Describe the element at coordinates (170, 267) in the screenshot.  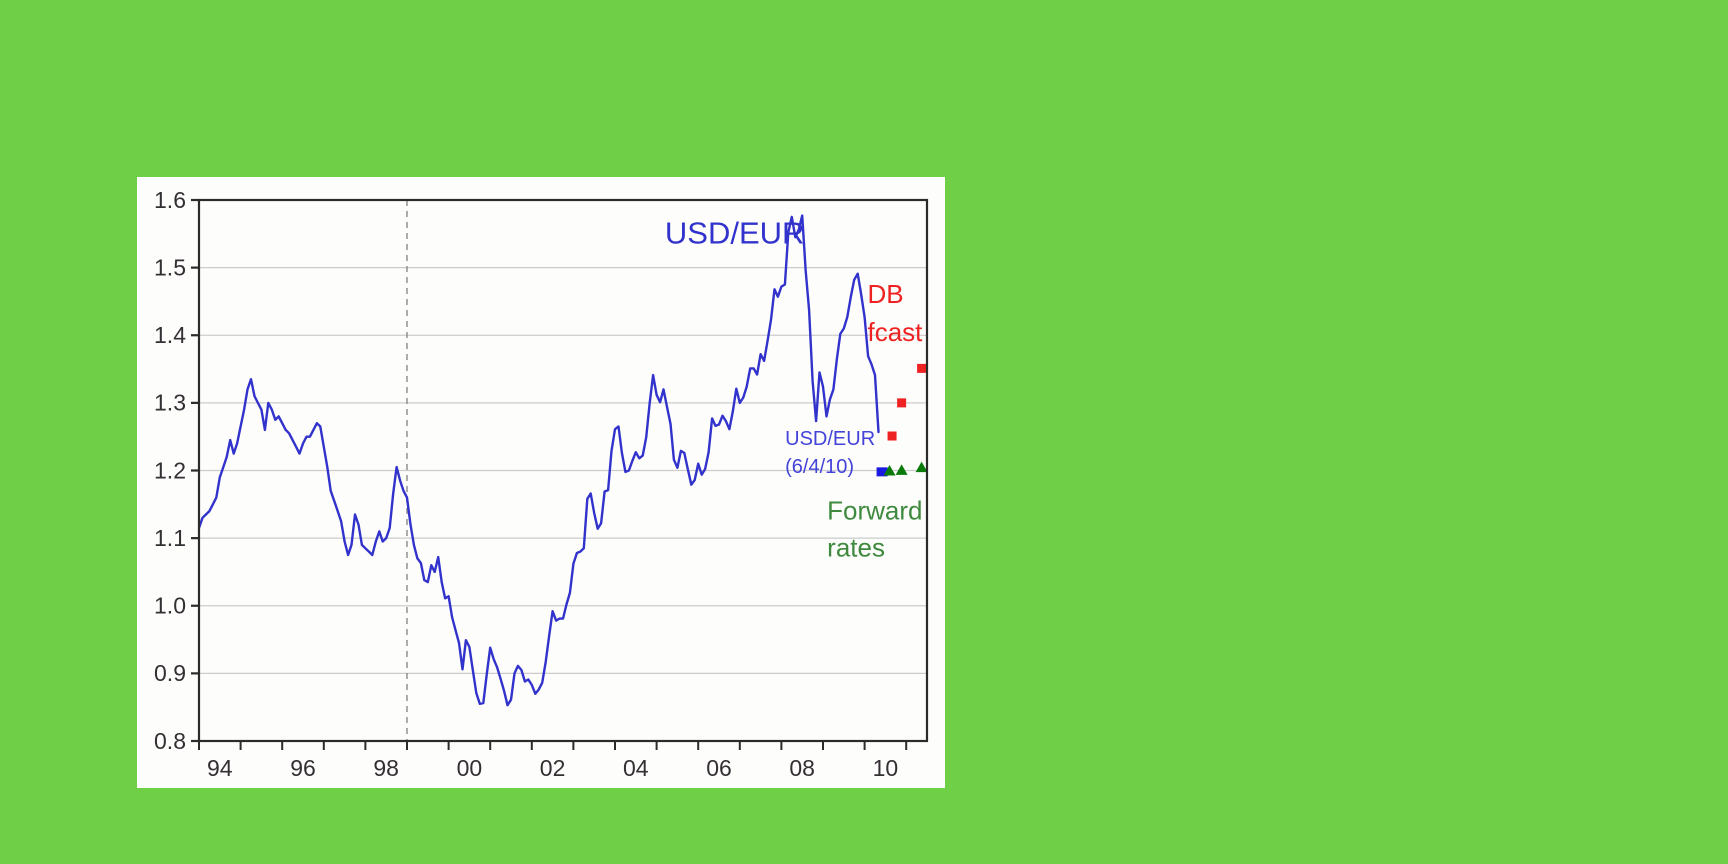
I see `y-tick-label: 1.5` at that location.